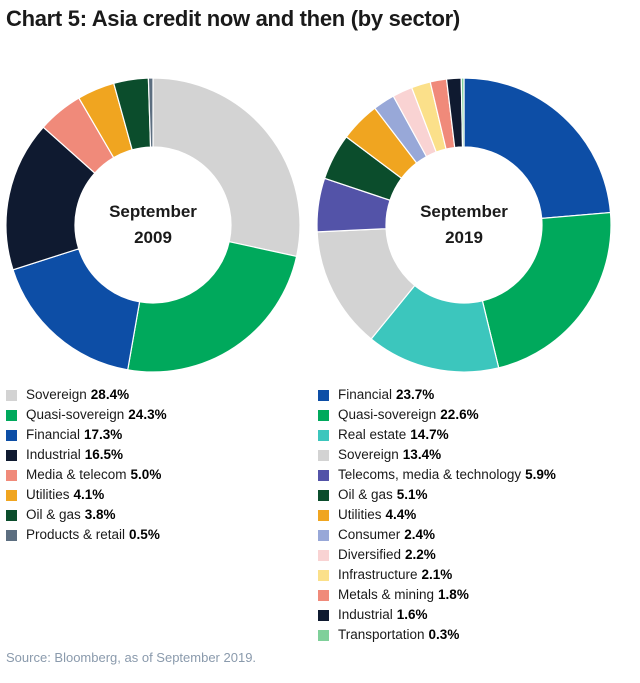 Image resolution: width=640 pixels, height=683 pixels. Describe the element at coordinates (110, 394) in the screenshot. I see `legend-value: 28.4%` at that location.